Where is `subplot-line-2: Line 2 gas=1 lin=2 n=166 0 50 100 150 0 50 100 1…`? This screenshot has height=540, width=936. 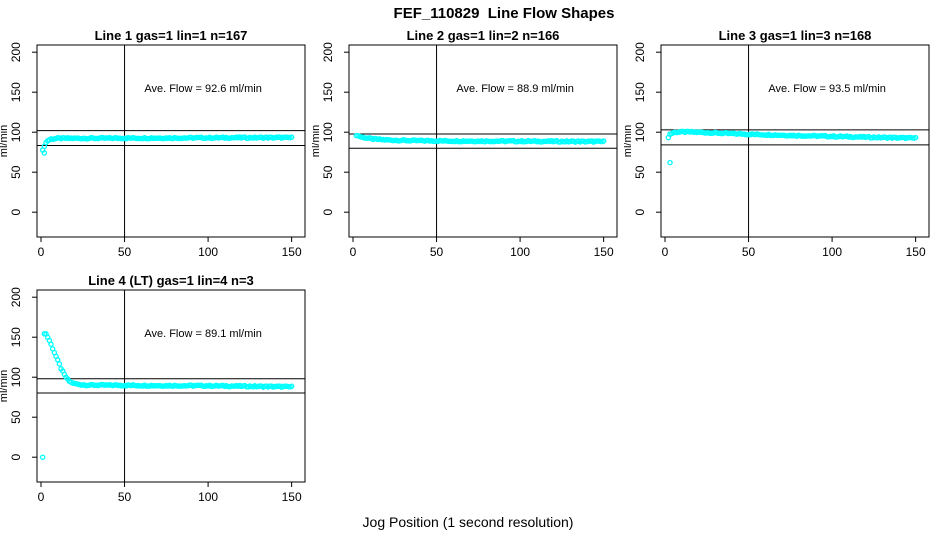 subplot-line-2: Line 2 gas=1 lin=2 n=166 0 50 100 150 0 50 100 1… is located at coordinates (467, 148).